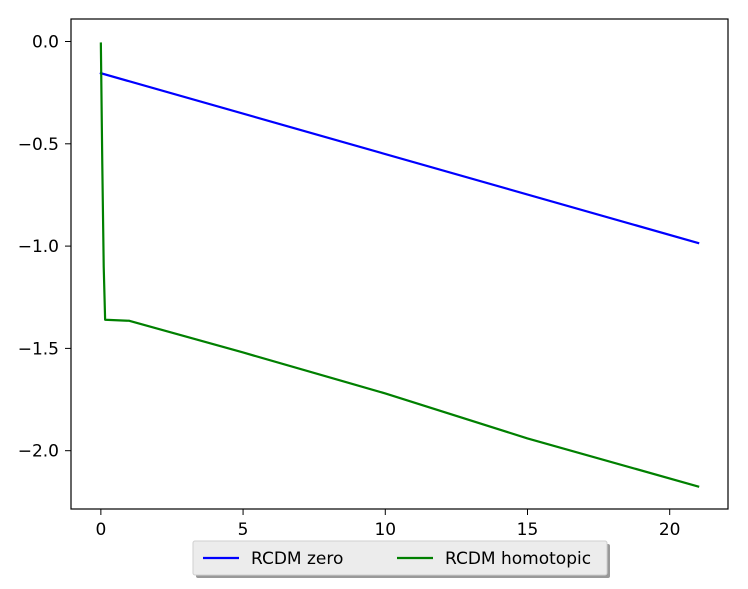 This screenshot has width=748, height=589. What do you see at coordinates (385, 530) in the screenshot?
I see `x-tick-label: 10` at bounding box center [385, 530].